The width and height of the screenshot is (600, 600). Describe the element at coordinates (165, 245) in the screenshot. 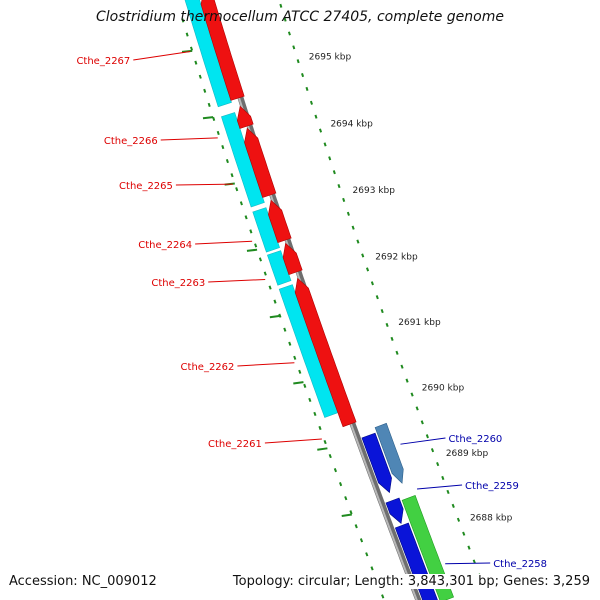

I see `gene-label-cthe_2264: Cthe_2264` at that location.